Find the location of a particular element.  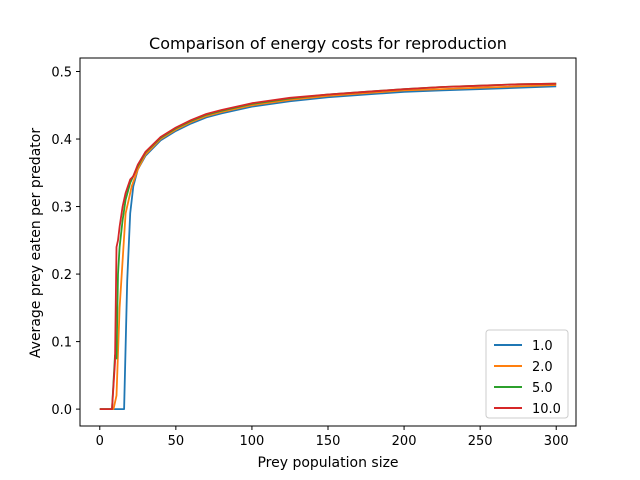

x-axis-label: Prey population size is located at coordinates (327, 463).